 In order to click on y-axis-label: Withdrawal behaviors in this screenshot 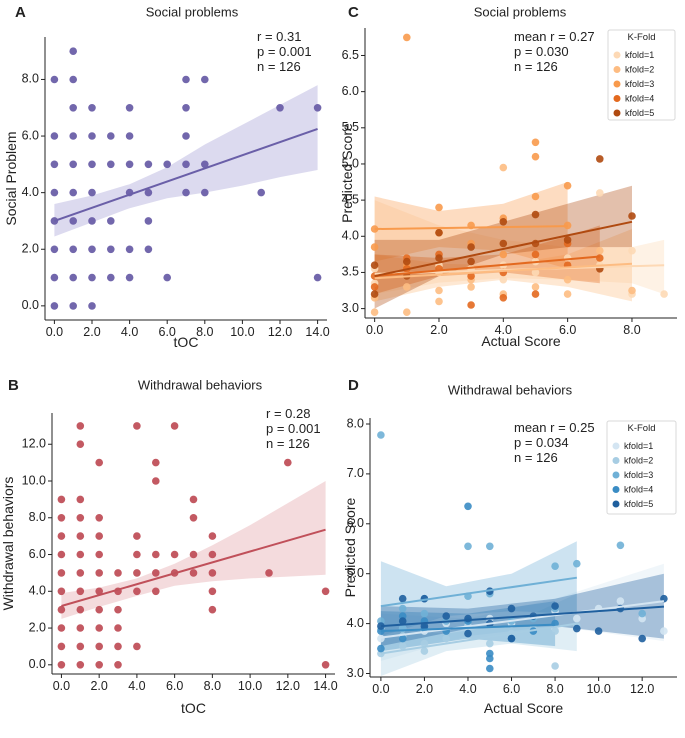, I will do `click(8, 544)`.